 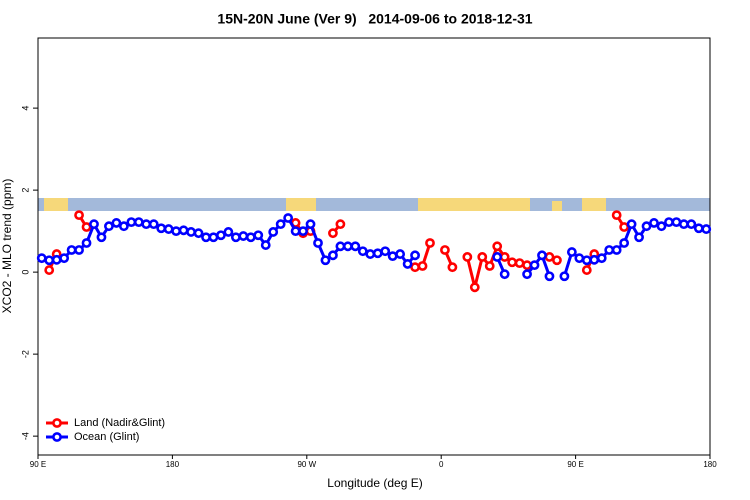 What do you see at coordinates (106, 437) in the screenshot?
I see `legend-label: Ocean (Glint)` at bounding box center [106, 437].